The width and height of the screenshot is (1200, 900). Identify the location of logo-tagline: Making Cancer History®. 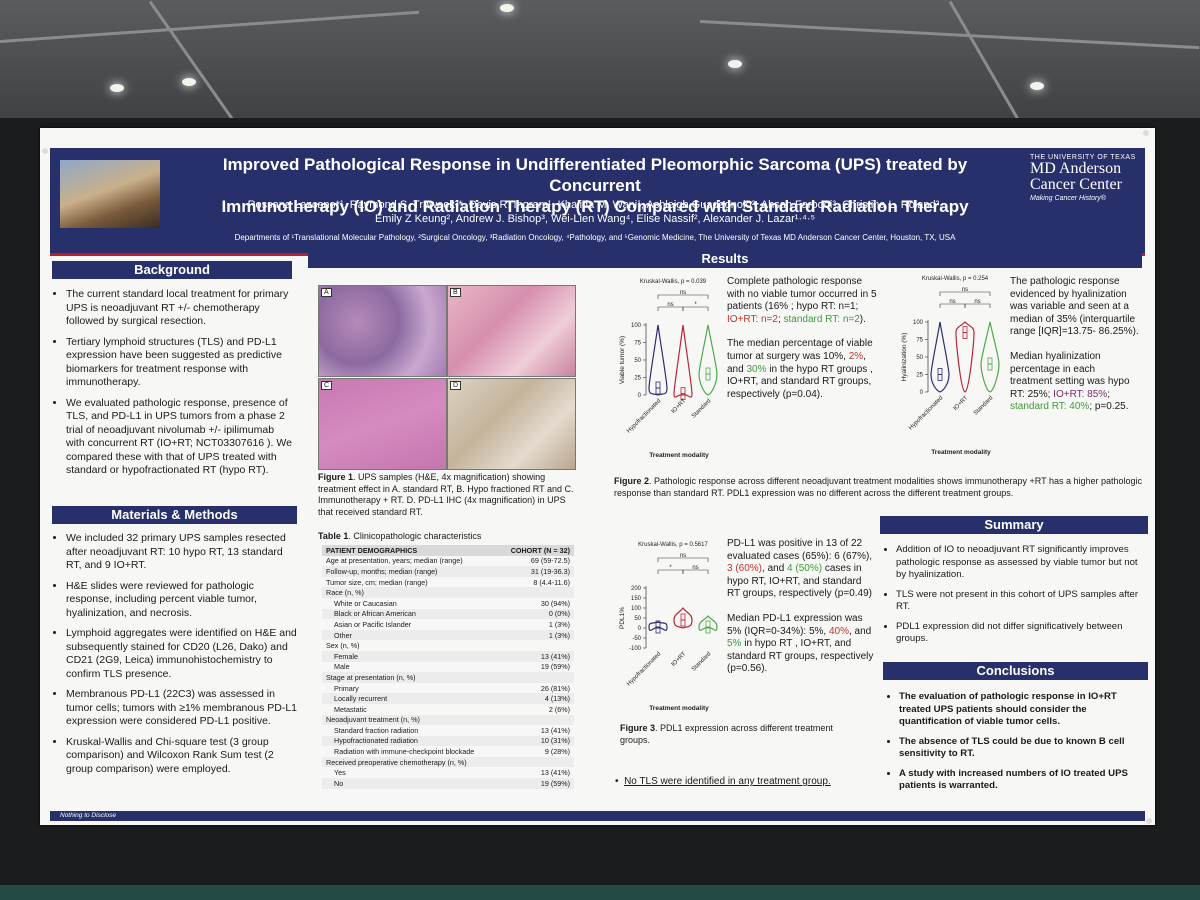
(1068, 198).